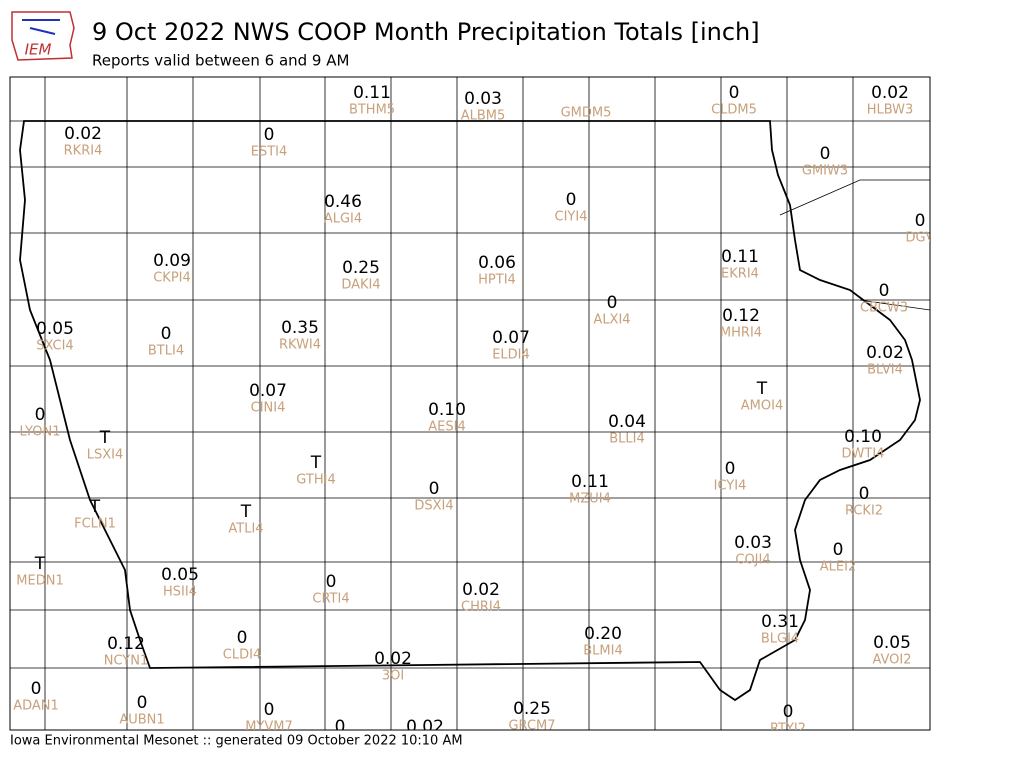 This screenshot has width=1024, height=772. What do you see at coordinates (315, 480) in the screenshot?
I see `station-id: GTHI4` at bounding box center [315, 480].